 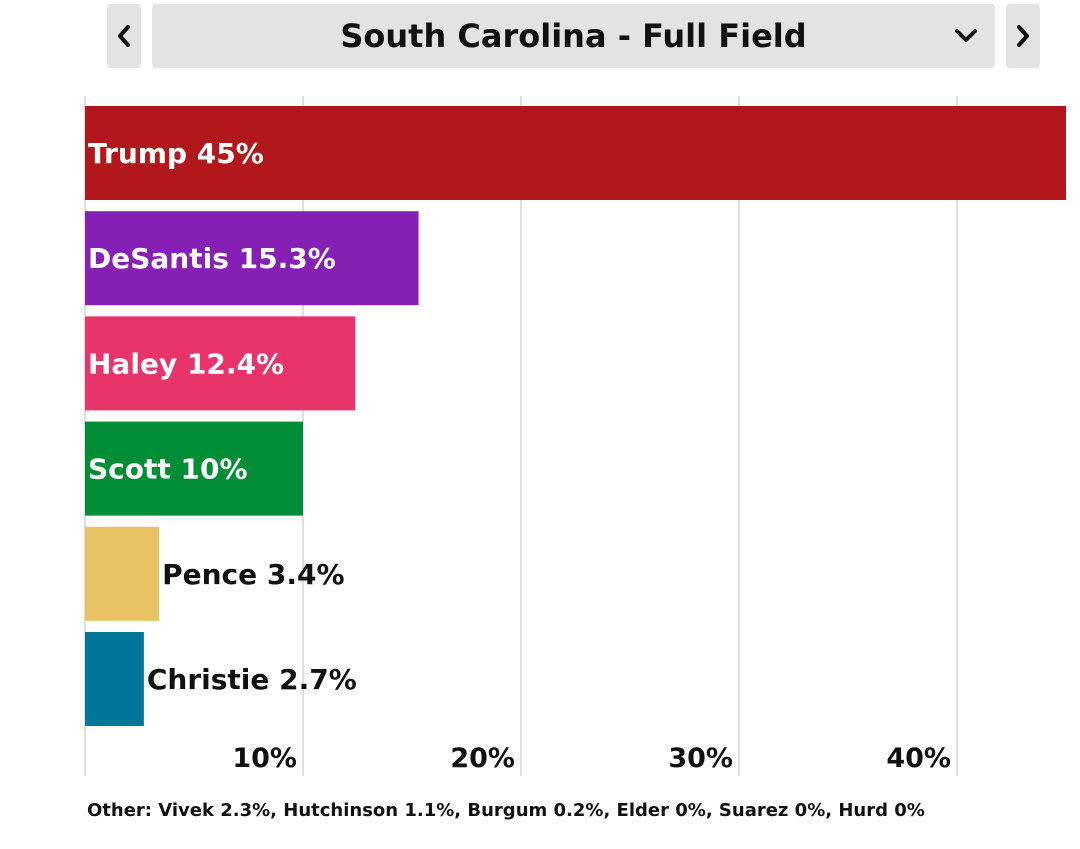 I want to click on bar-christie, so click(x=114, y=679).